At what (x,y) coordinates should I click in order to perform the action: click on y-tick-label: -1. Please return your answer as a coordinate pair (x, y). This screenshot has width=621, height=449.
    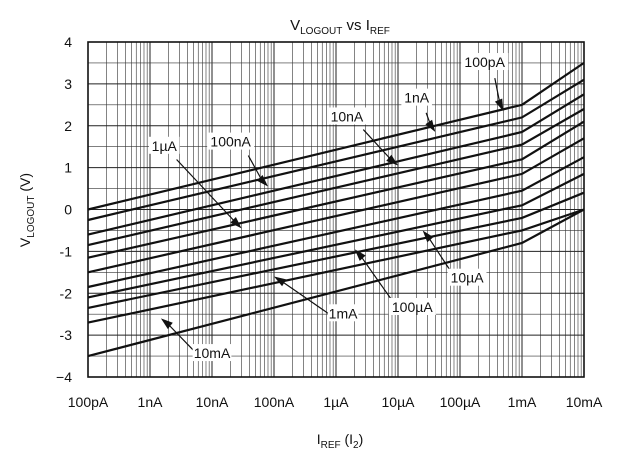
    Looking at the image, I should click on (66, 251).